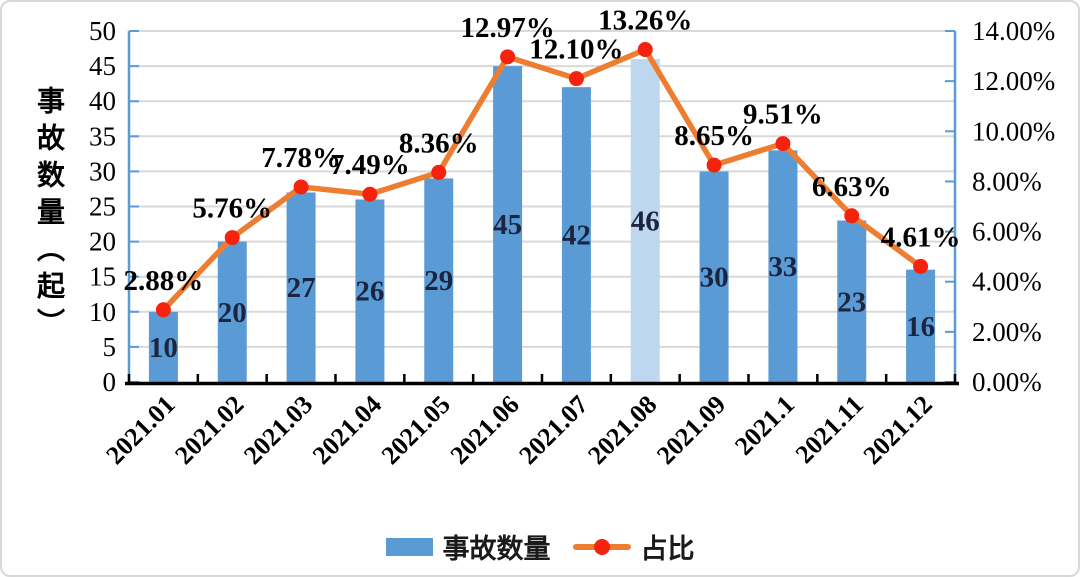 Image resolution: width=1080 pixels, height=577 pixels. I want to click on bar-value-label: 27, so click(301, 288).